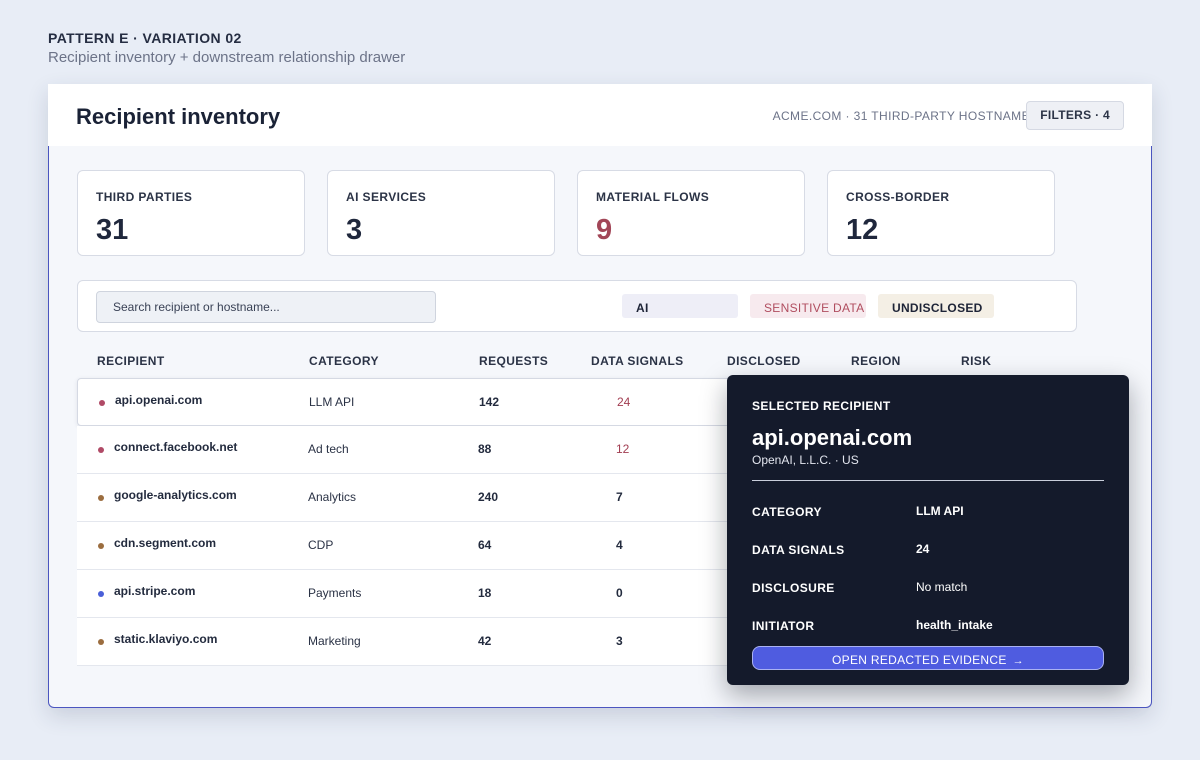 Image resolution: width=1200 pixels, height=760 pixels. What do you see at coordinates (332, 402) in the screenshot?
I see `recipient-category: LLM API` at bounding box center [332, 402].